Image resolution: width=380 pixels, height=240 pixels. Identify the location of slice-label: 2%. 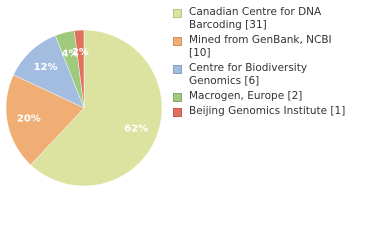
(80, 52).